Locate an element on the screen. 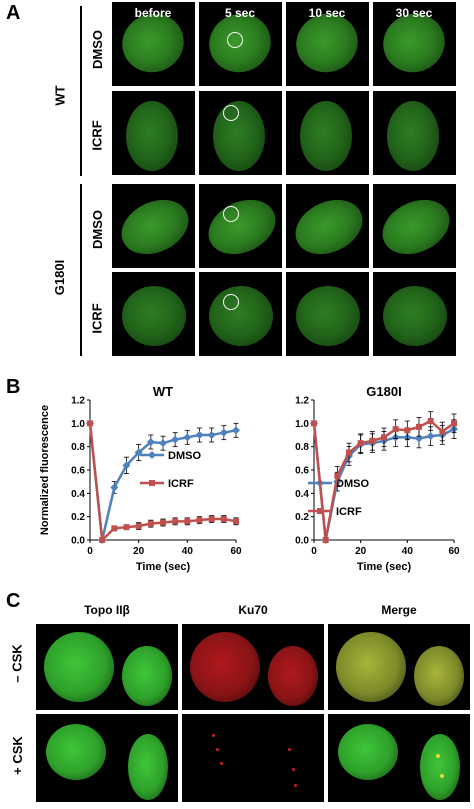 The height and width of the screenshot is (809, 474). y-tick-label: 0.4 is located at coordinates (78, 494).